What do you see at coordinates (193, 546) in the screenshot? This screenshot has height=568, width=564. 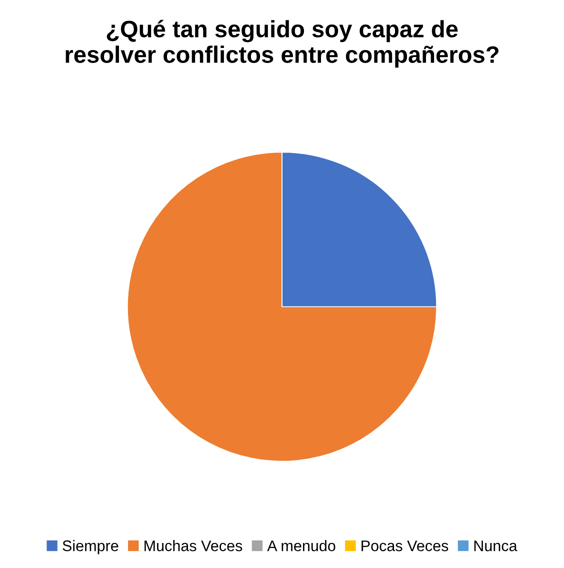 I see `legend-label: Muchas Veces` at bounding box center [193, 546].